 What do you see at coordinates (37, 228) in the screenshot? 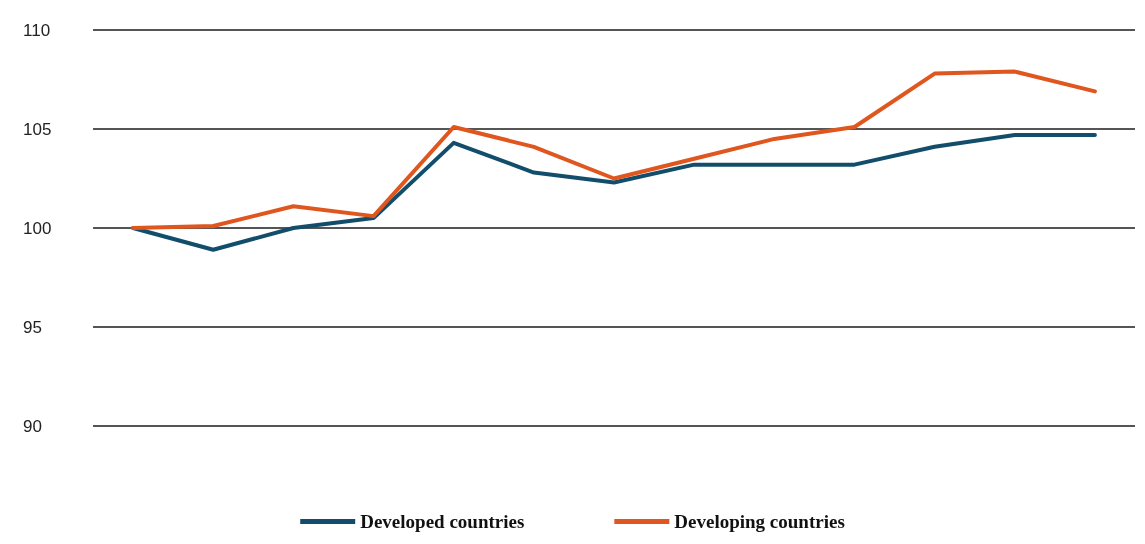
I see `y-tick-label: 100` at bounding box center [37, 228].